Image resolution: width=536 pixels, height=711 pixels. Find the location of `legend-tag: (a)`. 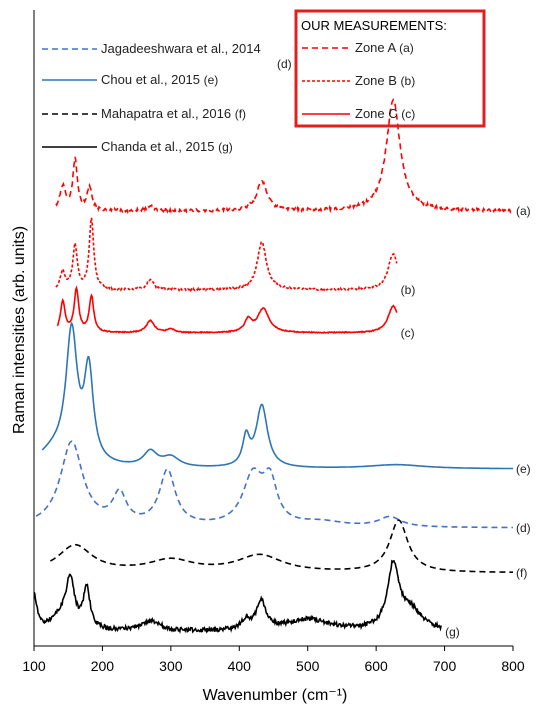

legend-tag: (a) is located at coordinates (406, 48).